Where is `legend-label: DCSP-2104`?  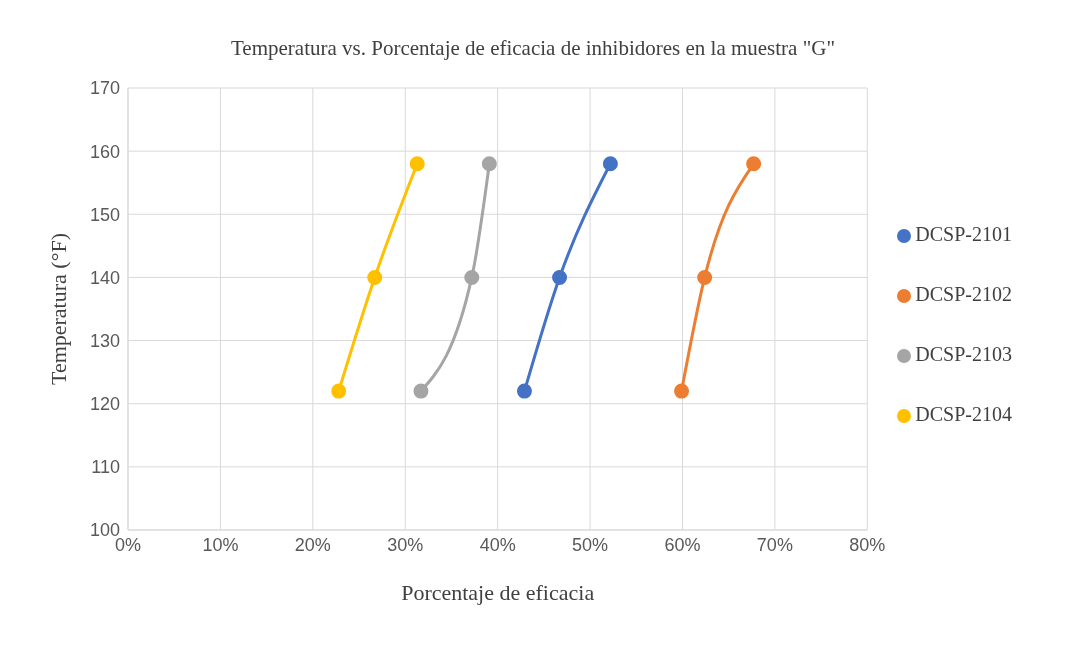 legend-label: DCSP-2104 is located at coordinates (963, 414).